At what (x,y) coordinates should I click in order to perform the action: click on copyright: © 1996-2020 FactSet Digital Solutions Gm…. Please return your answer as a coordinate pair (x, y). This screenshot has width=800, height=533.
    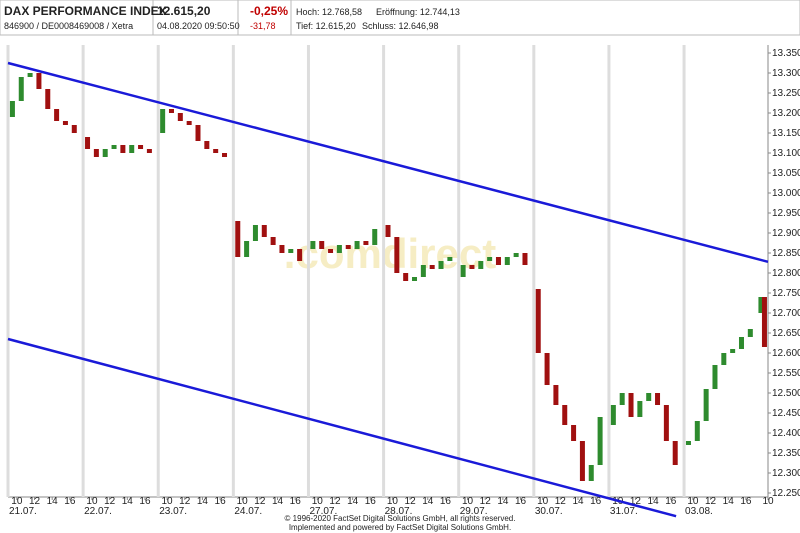
    Looking at the image, I should click on (400, 518).